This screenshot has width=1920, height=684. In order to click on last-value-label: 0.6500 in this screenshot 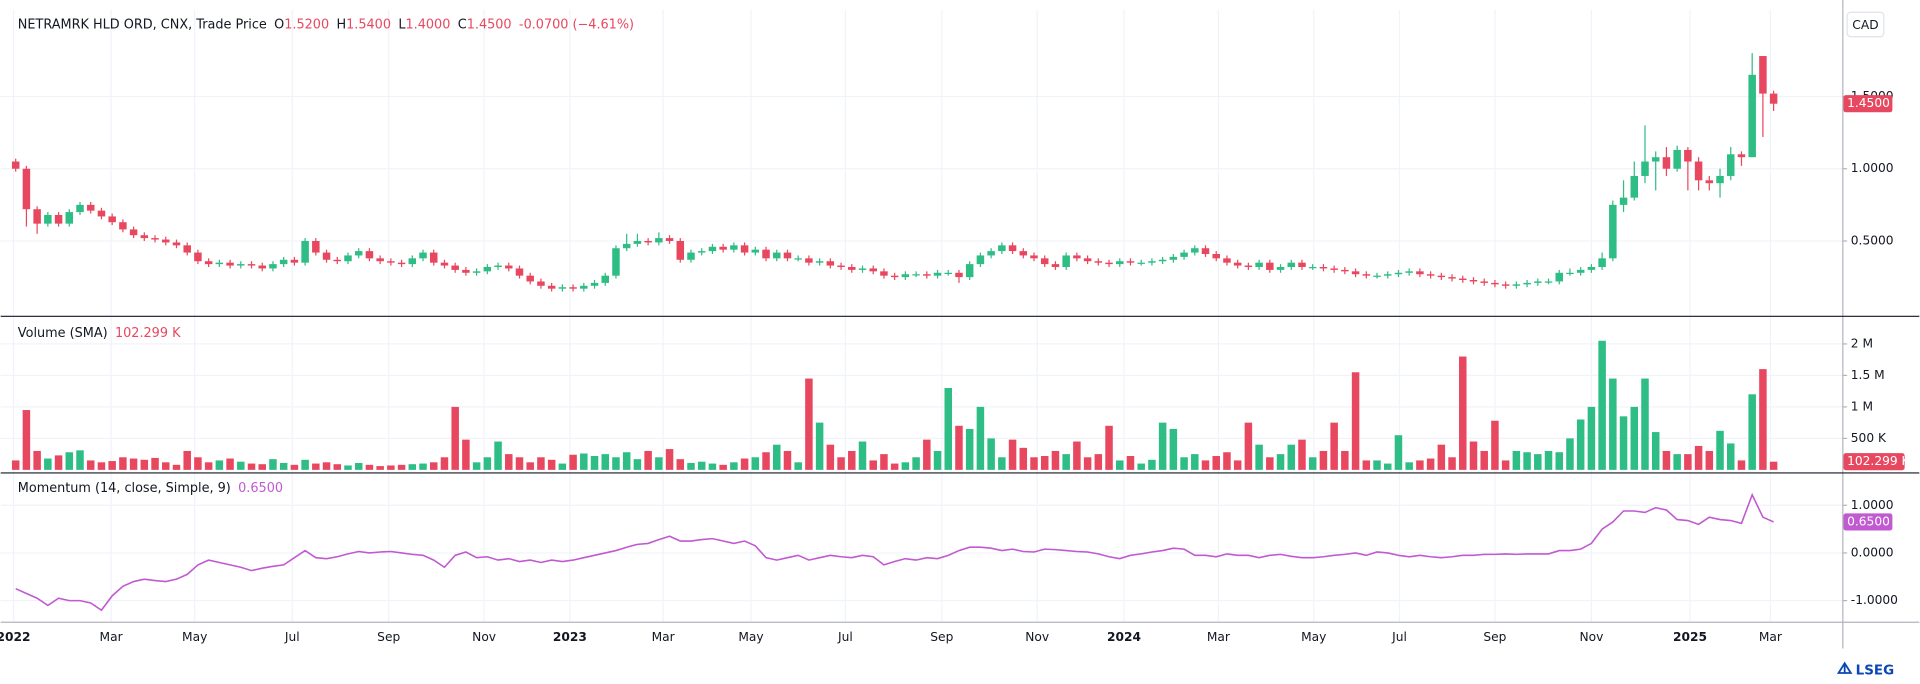, I will do `click(1868, 521)`.